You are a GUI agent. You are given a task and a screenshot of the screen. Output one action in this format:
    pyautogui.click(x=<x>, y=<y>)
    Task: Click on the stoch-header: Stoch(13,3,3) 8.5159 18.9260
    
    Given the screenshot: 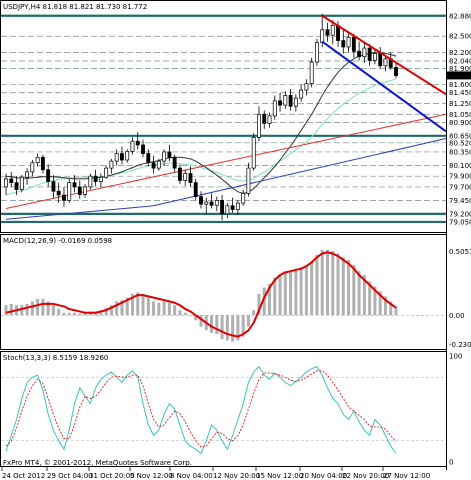 What is the action you would take?
    pyautogui.click(x=55, y=358)
    